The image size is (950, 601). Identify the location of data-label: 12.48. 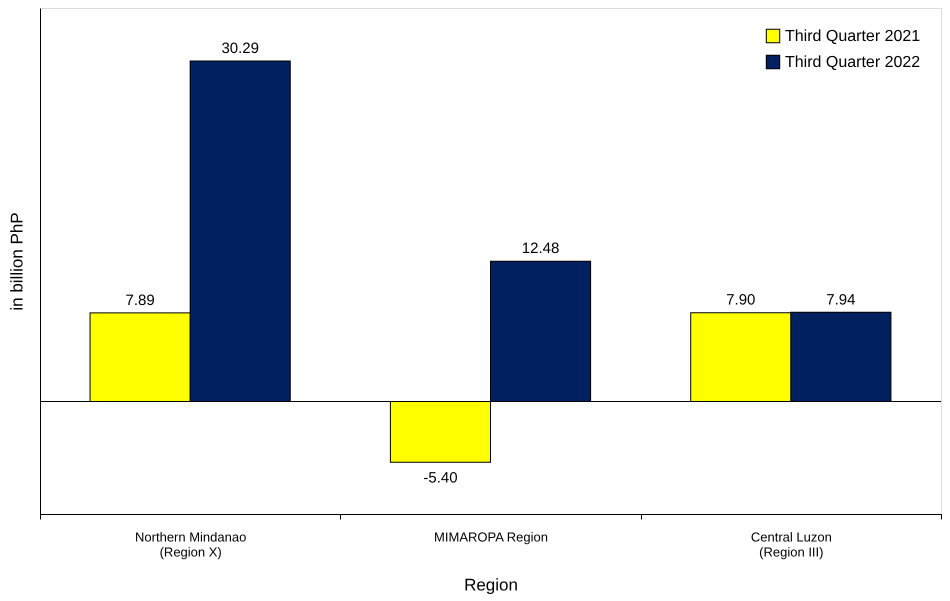
(541, 249).